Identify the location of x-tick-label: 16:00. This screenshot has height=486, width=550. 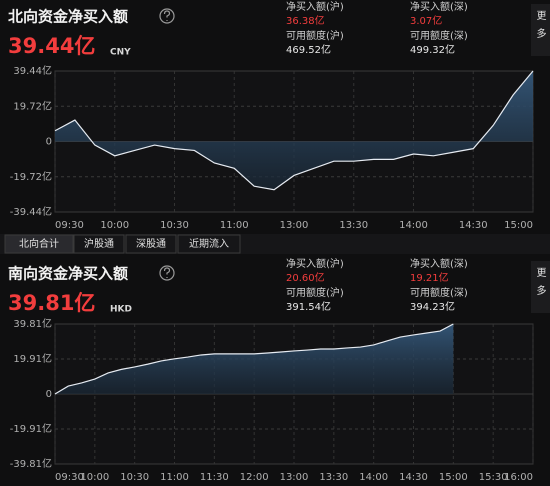
(518, 477).